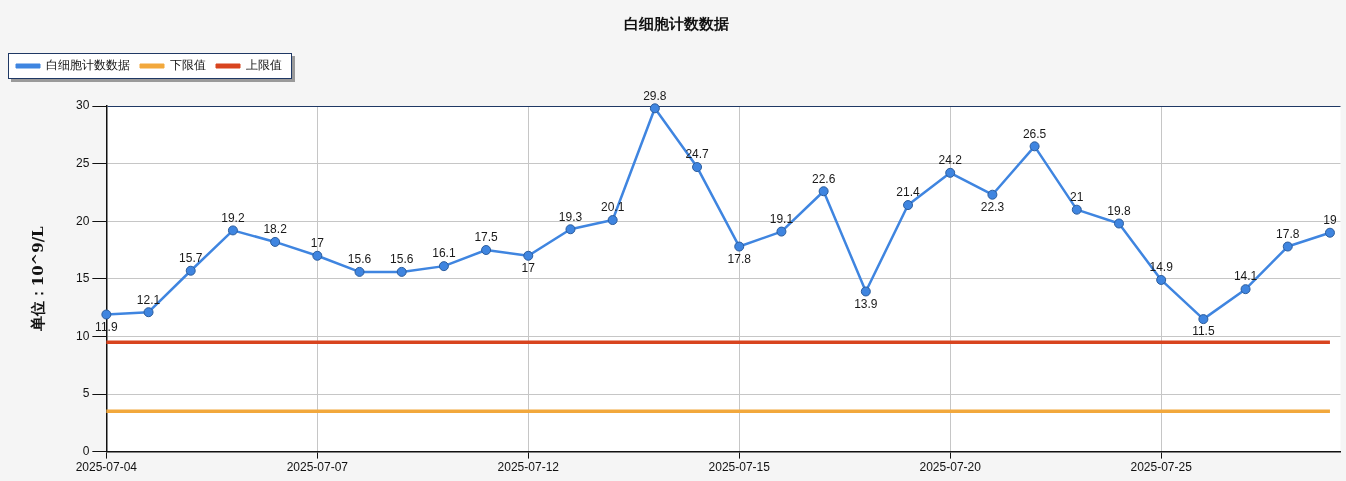 This screenshot has height=481, width=1346. Describe the element at coordinates (950, 160) in the screenshot. I see `data-label: 24.2` at that location.